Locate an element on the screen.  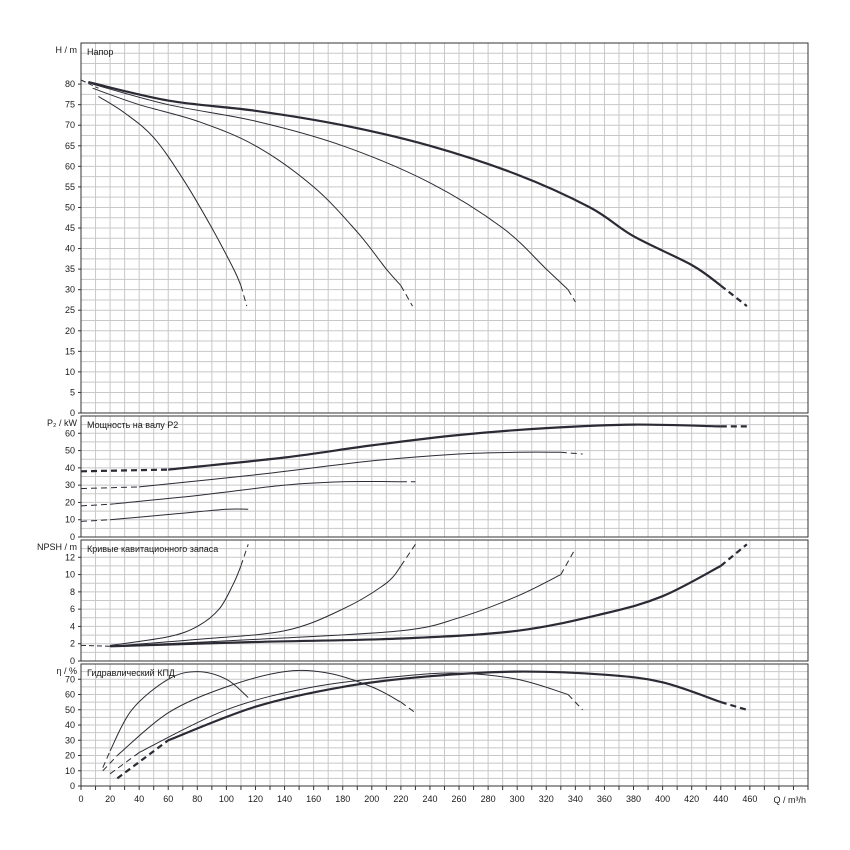
x-tick-label: 240 is located at coordinates (429, 799).